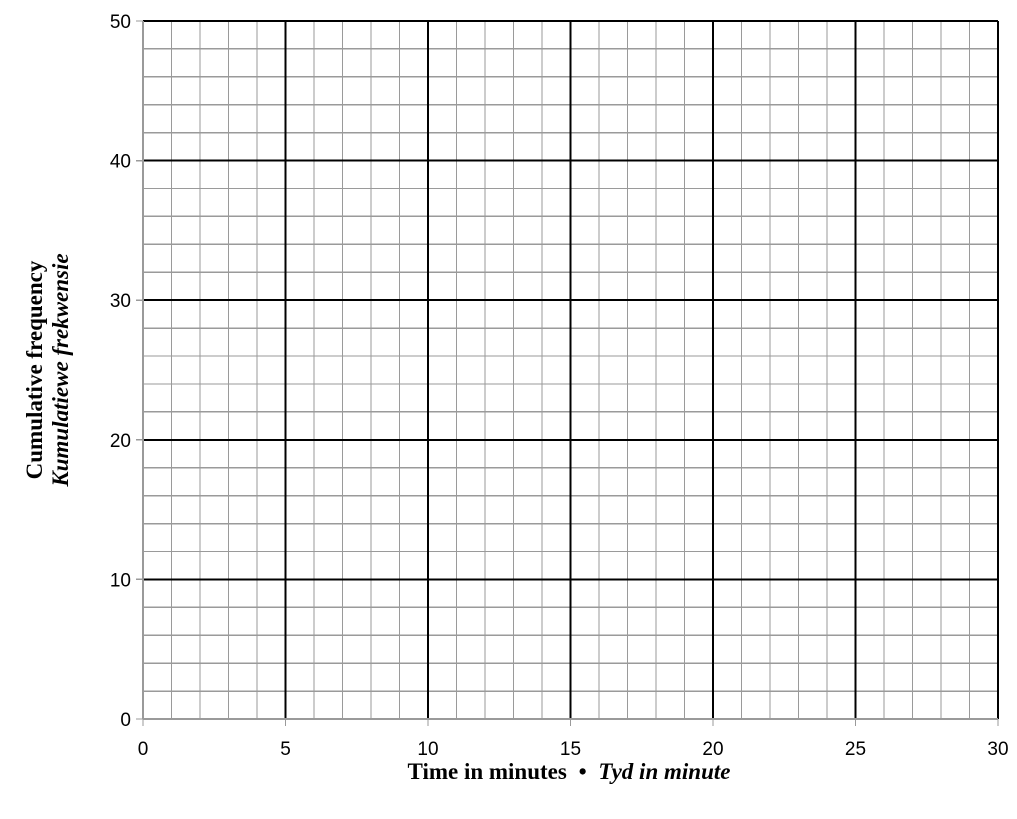 The height and width of the screenshot is (819, 1017). I want to click on y-axis-title-en: Cumulative frequency, so click(34, 369).